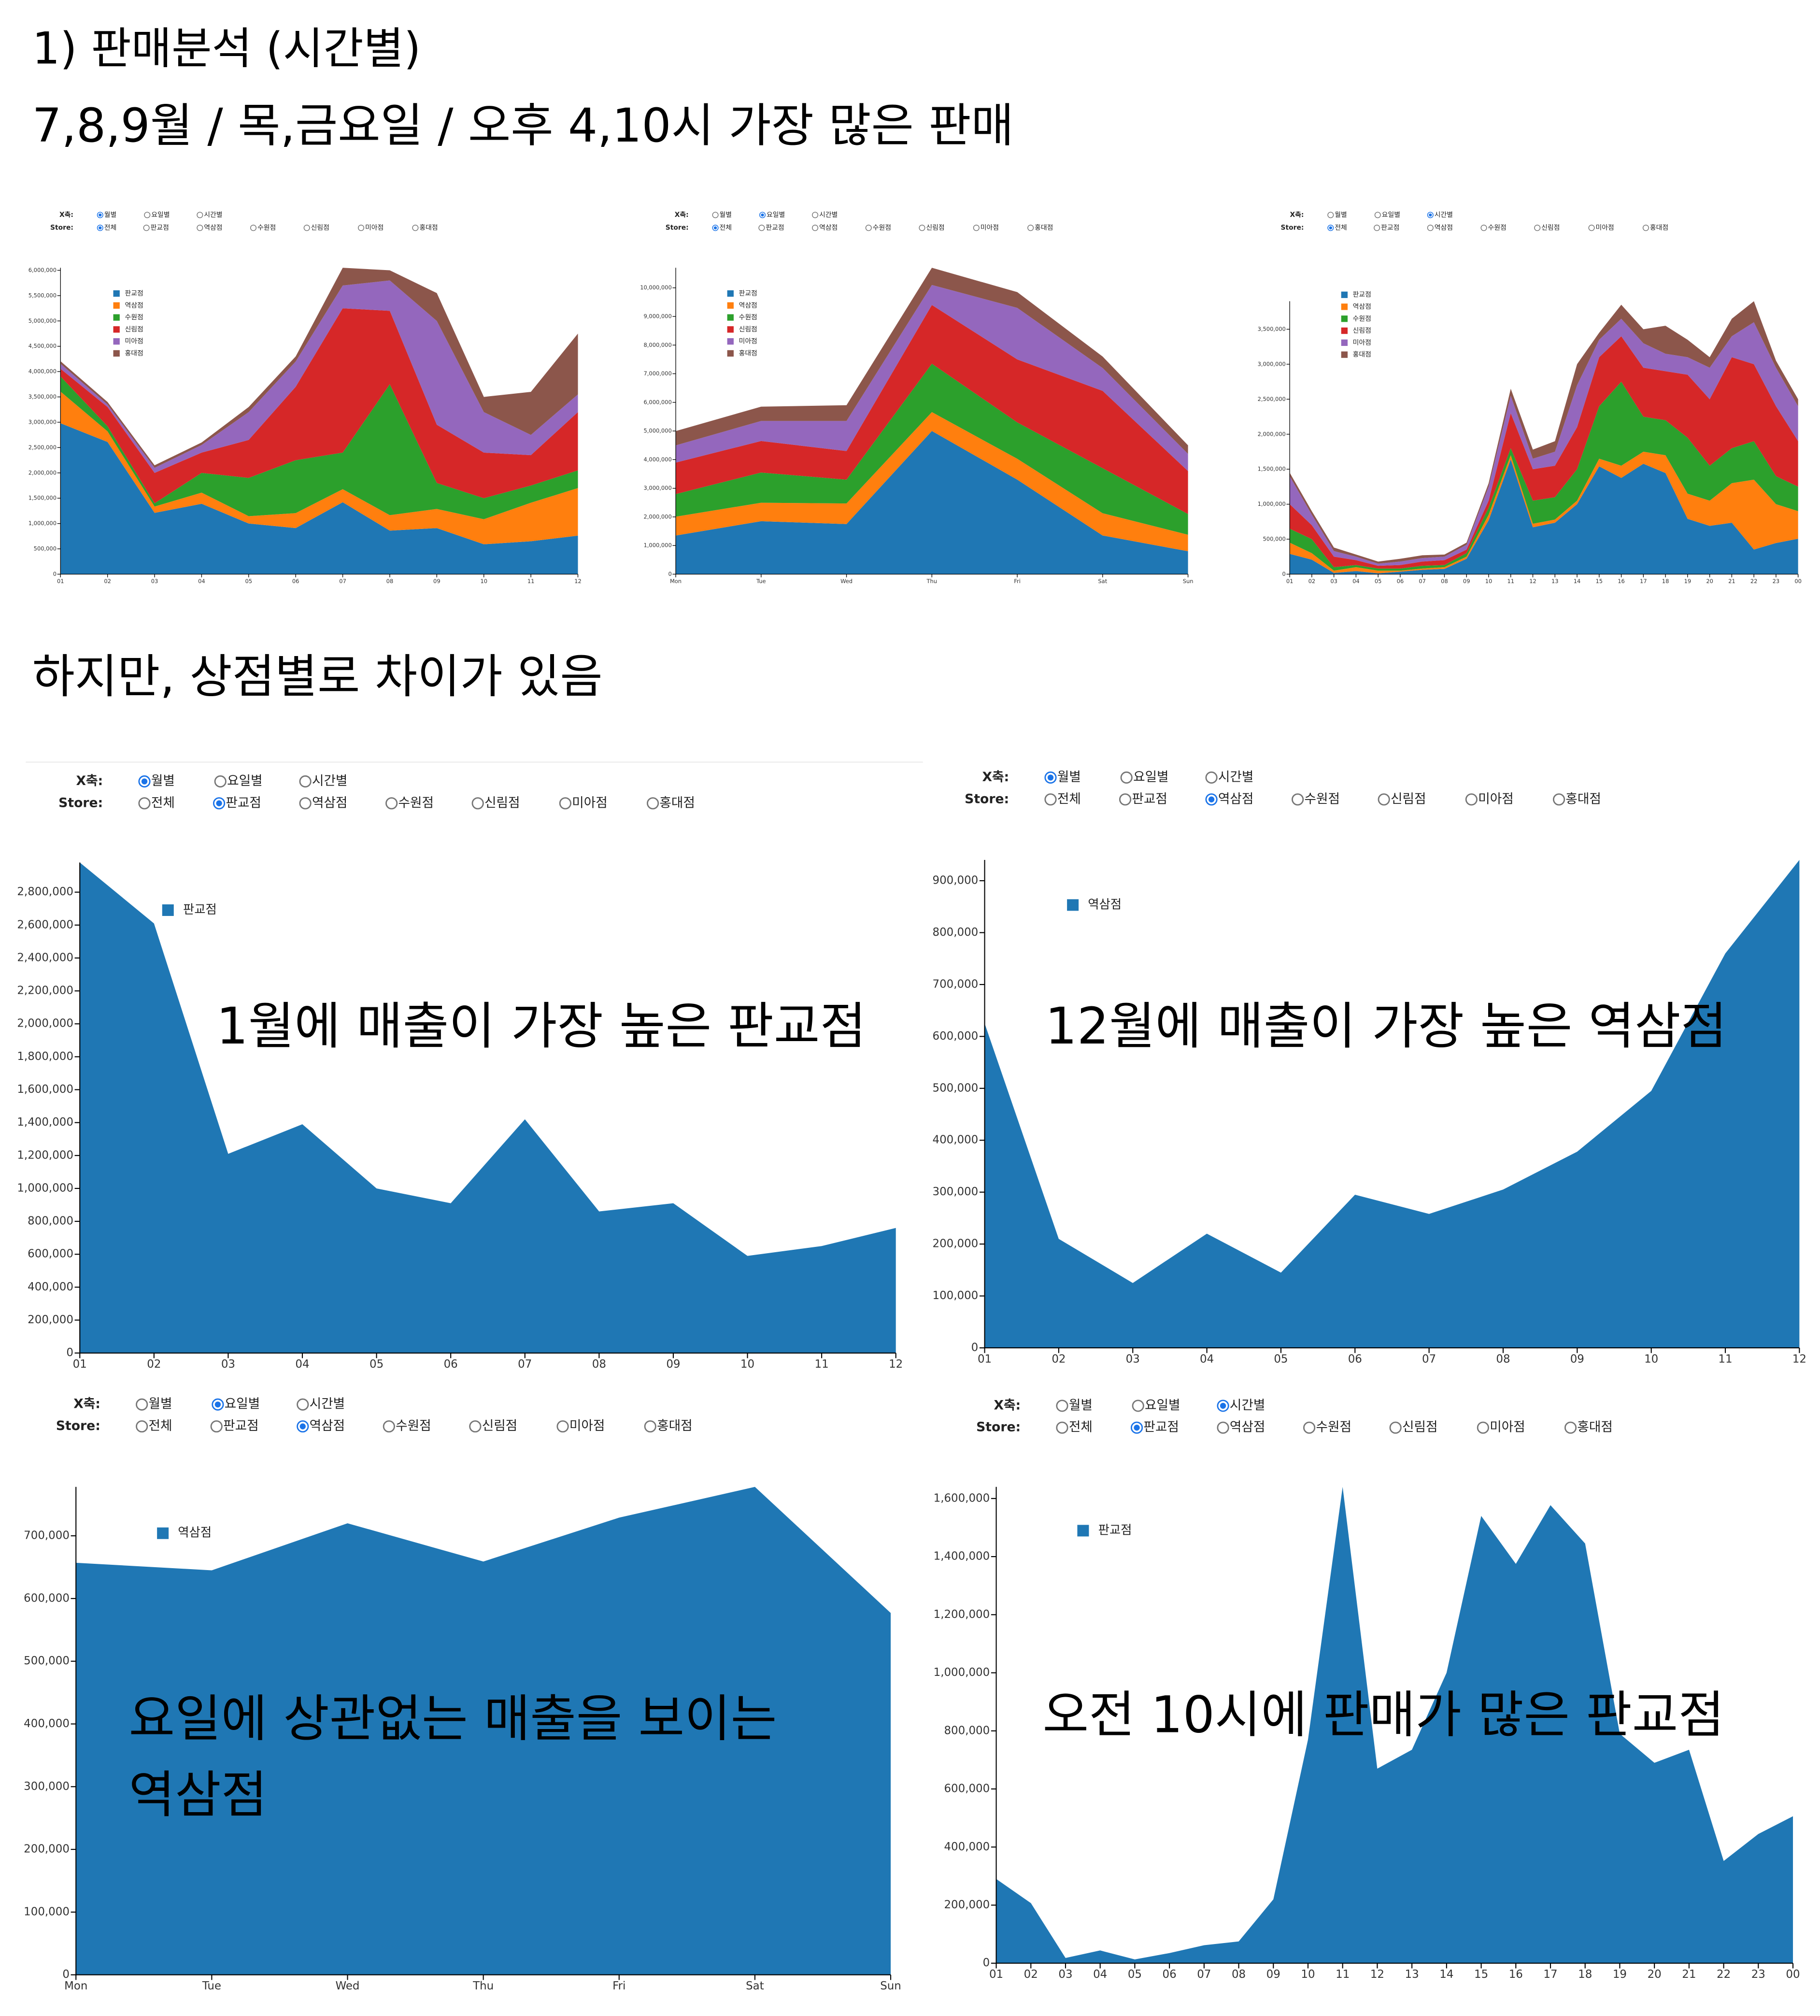  What do you see at coordinates (1550, 1974) in the screenshot?
I see `x-tick-label: 17` at bounding box center [1550, 1974].